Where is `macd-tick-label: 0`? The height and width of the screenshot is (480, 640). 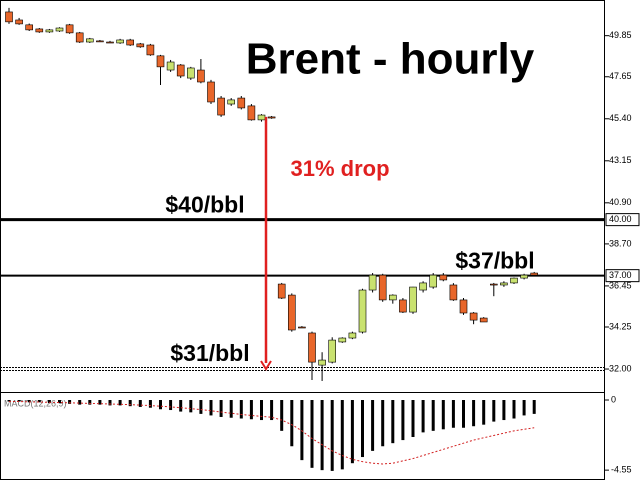
macd-tick-label: 0 is located at coordinates (613, 399).